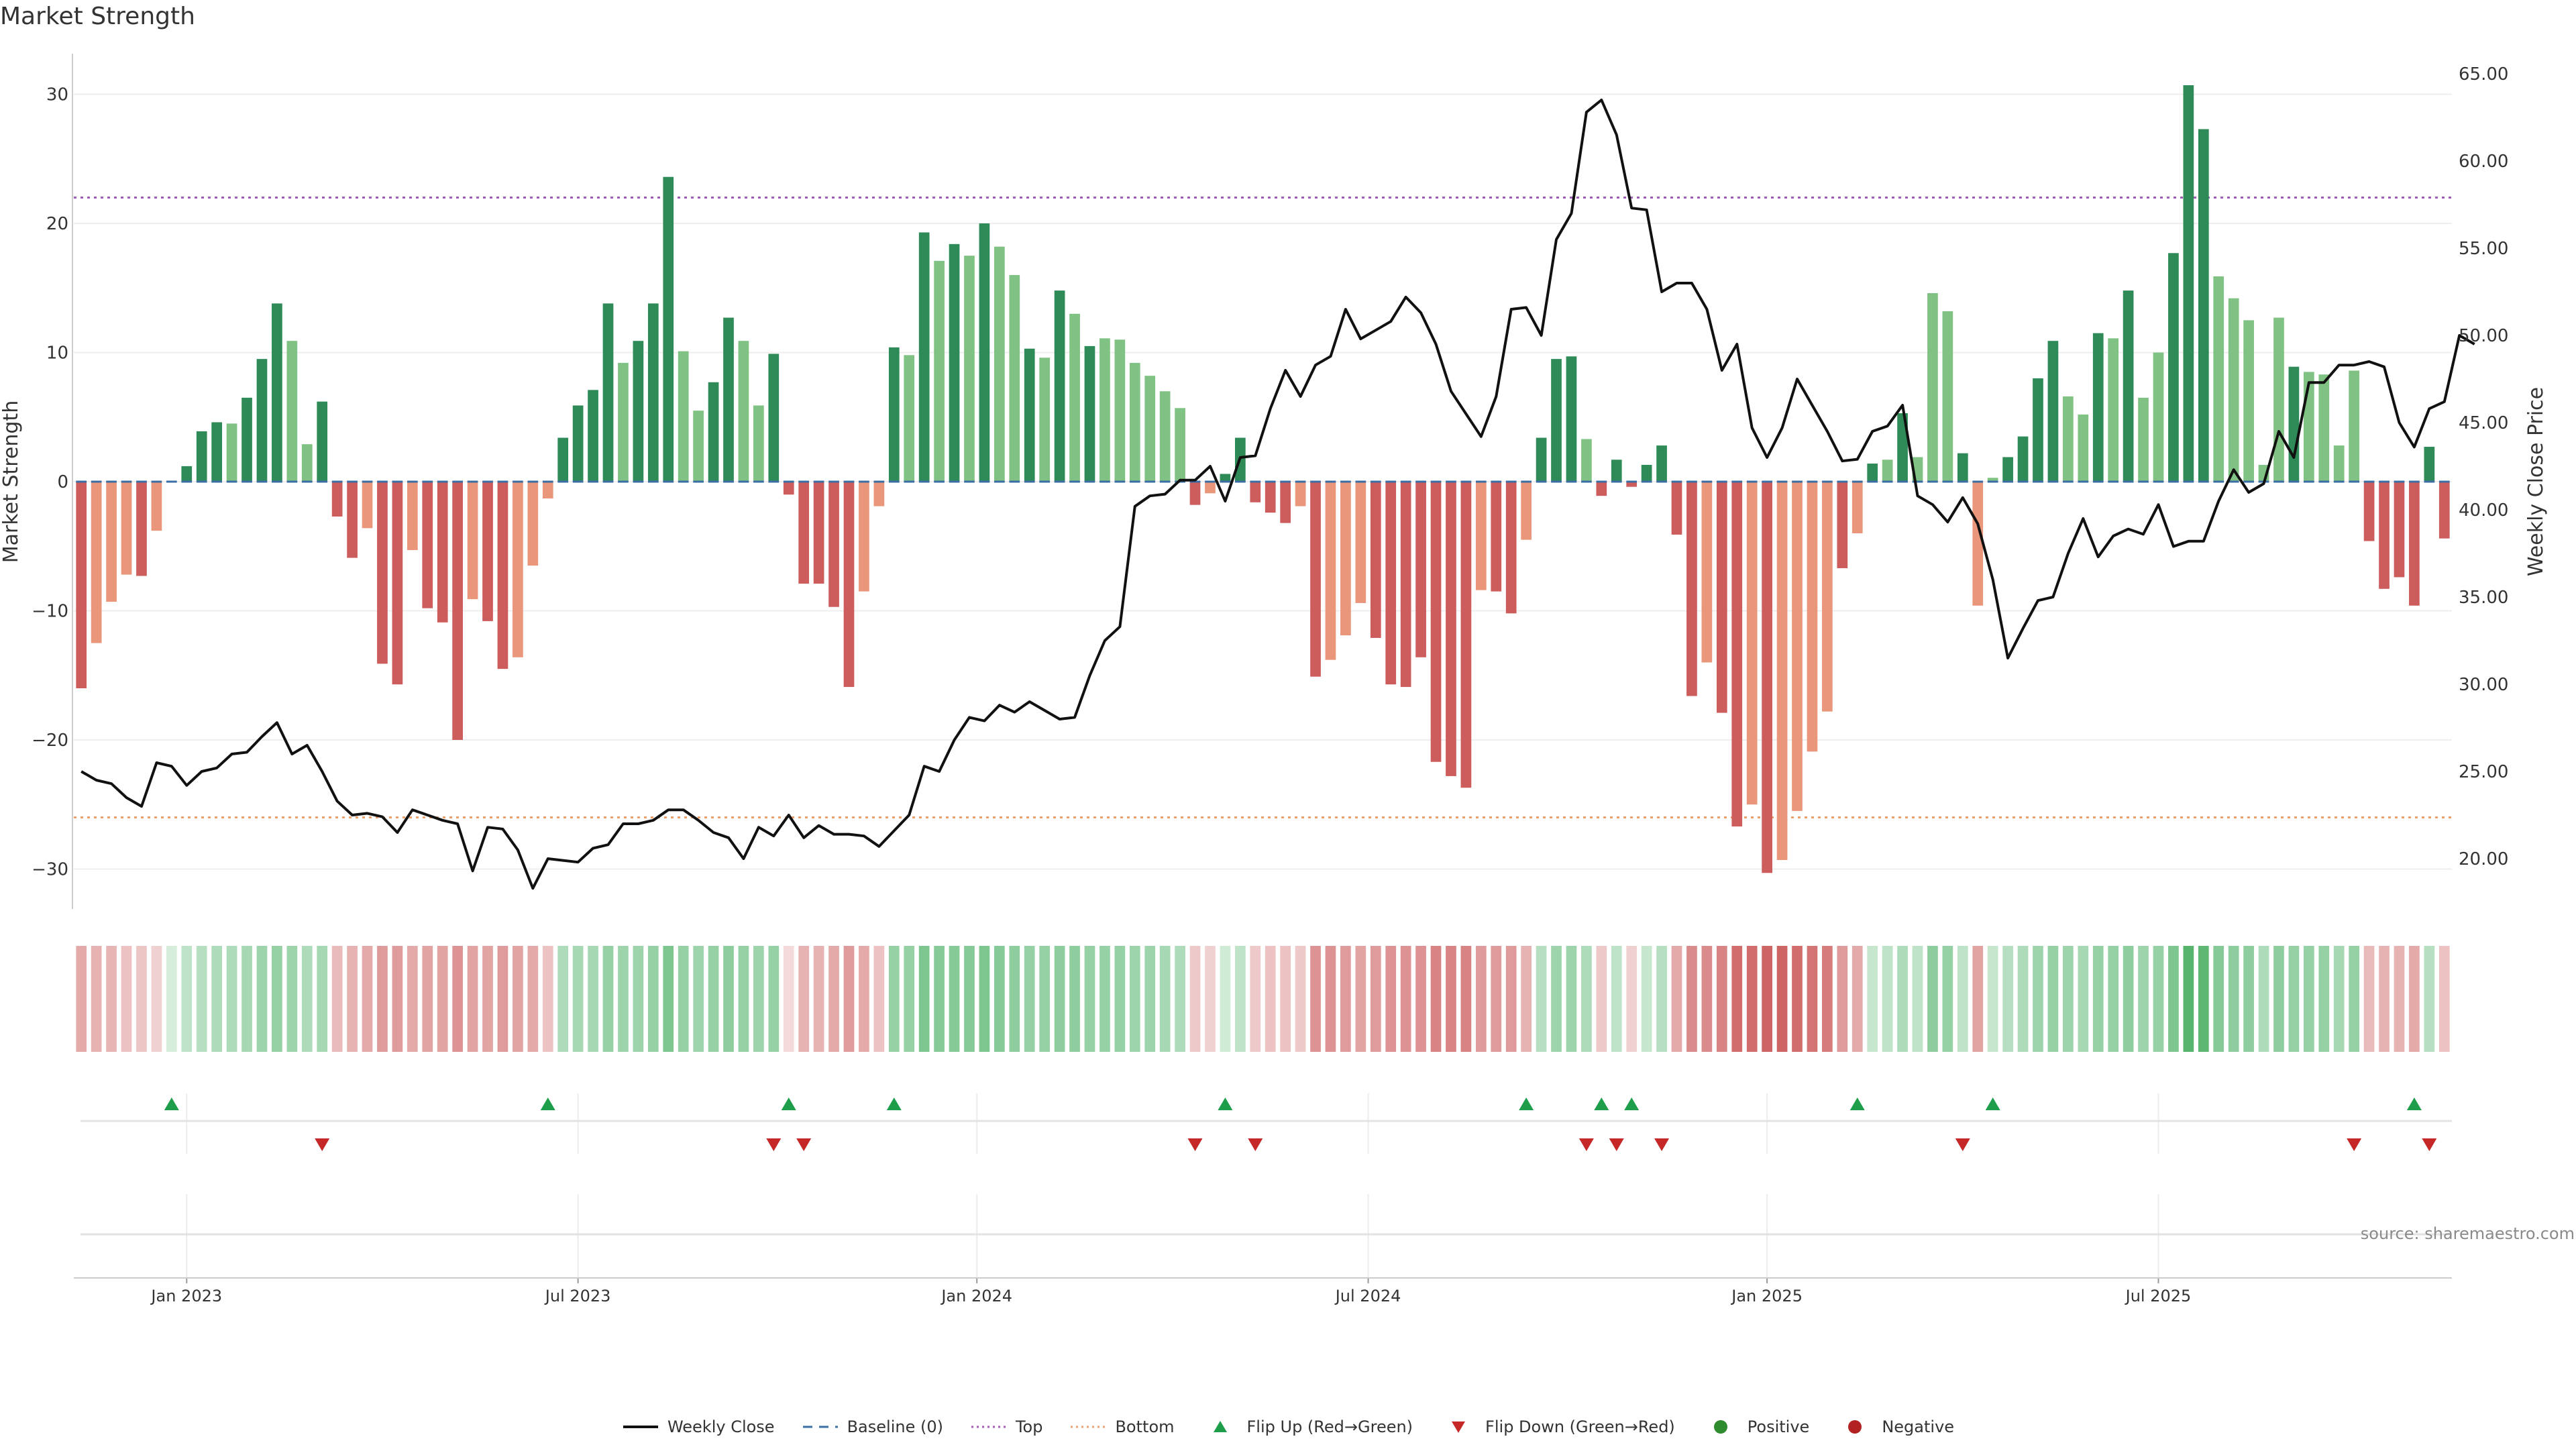  Describe the element at coordinates (1855, 1427) in the screenshot. I see `circle-icon` at that location.